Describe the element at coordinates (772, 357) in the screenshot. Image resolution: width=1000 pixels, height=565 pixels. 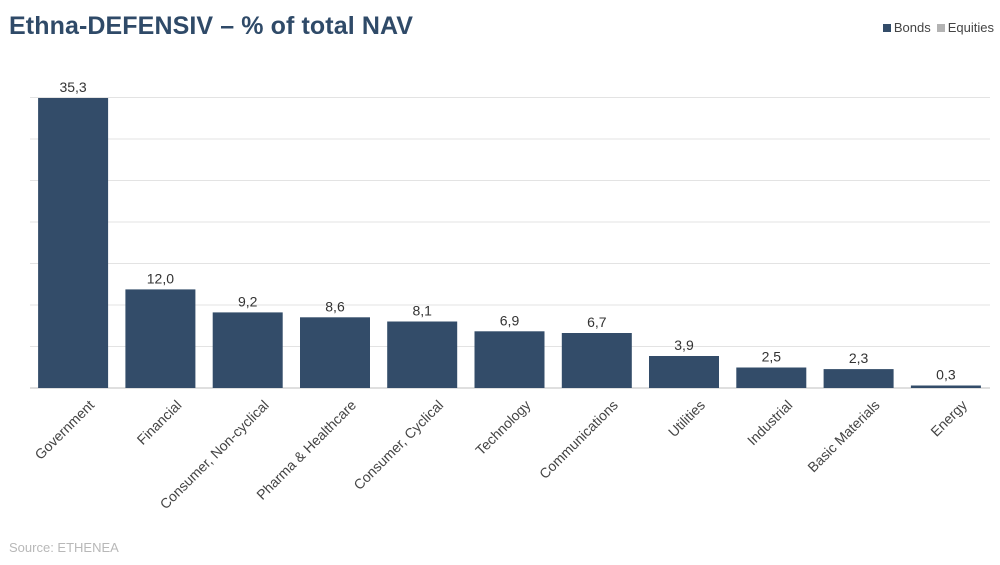
I see `data-label: 2,5` at that location.